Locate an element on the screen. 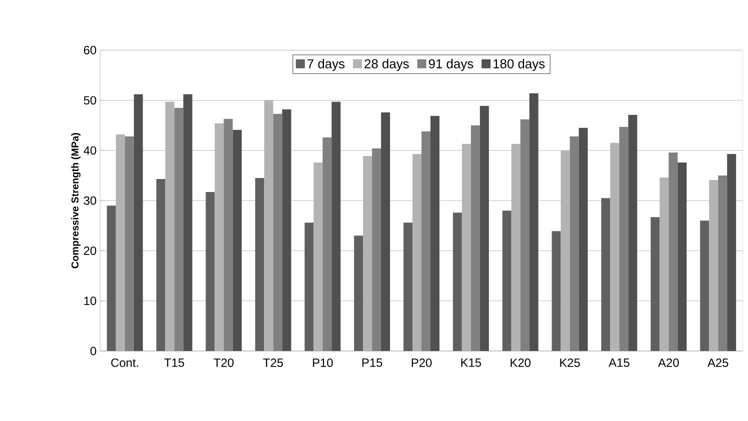  legend-label: 180 days is located at coordinates (519, 64).